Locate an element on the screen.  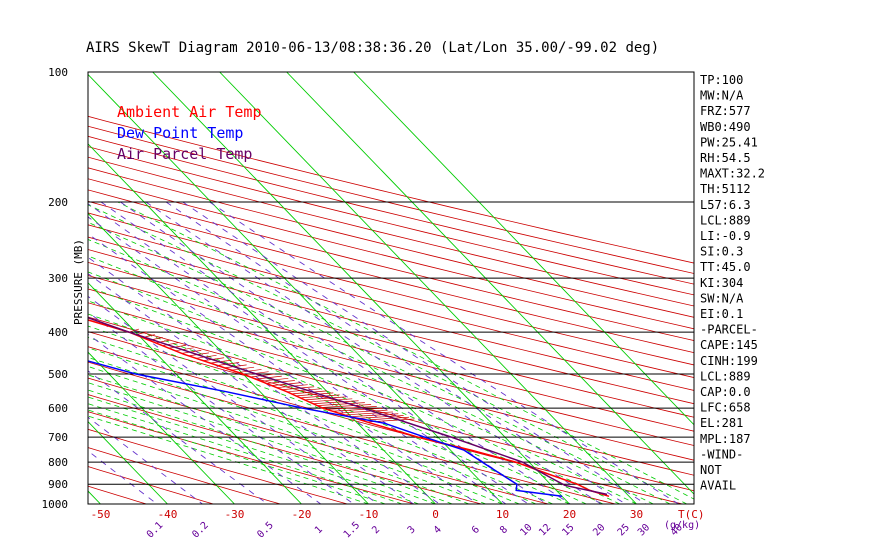
bottom-temperature-tick-label: 20 is located at coordinates (569, 514).